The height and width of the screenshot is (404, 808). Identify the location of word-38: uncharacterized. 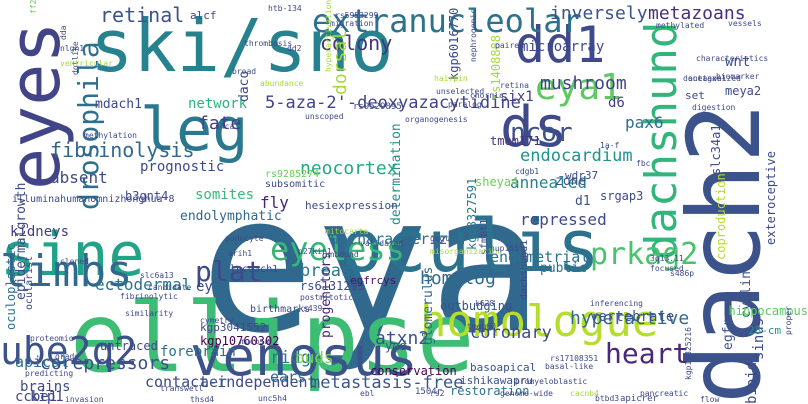
(398, 239).